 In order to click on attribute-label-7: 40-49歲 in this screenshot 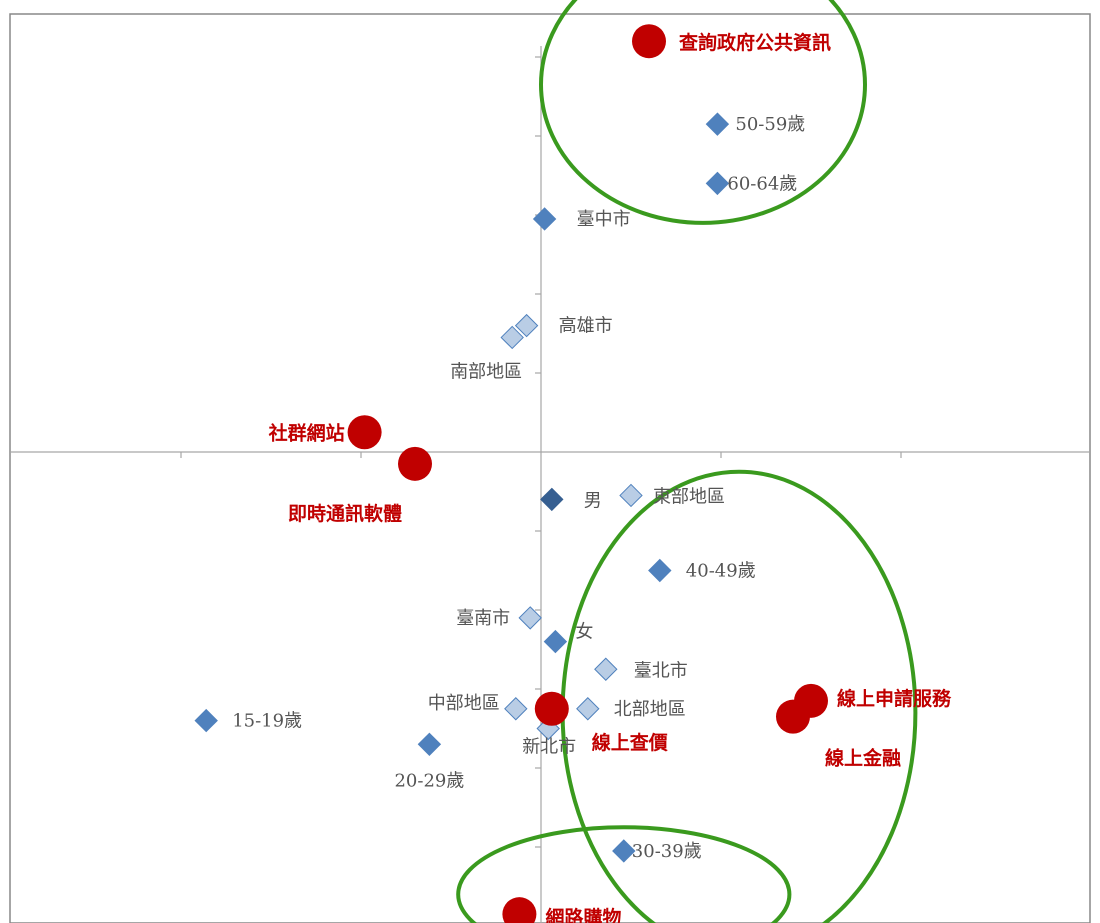, I will do `click(721, 571)`.